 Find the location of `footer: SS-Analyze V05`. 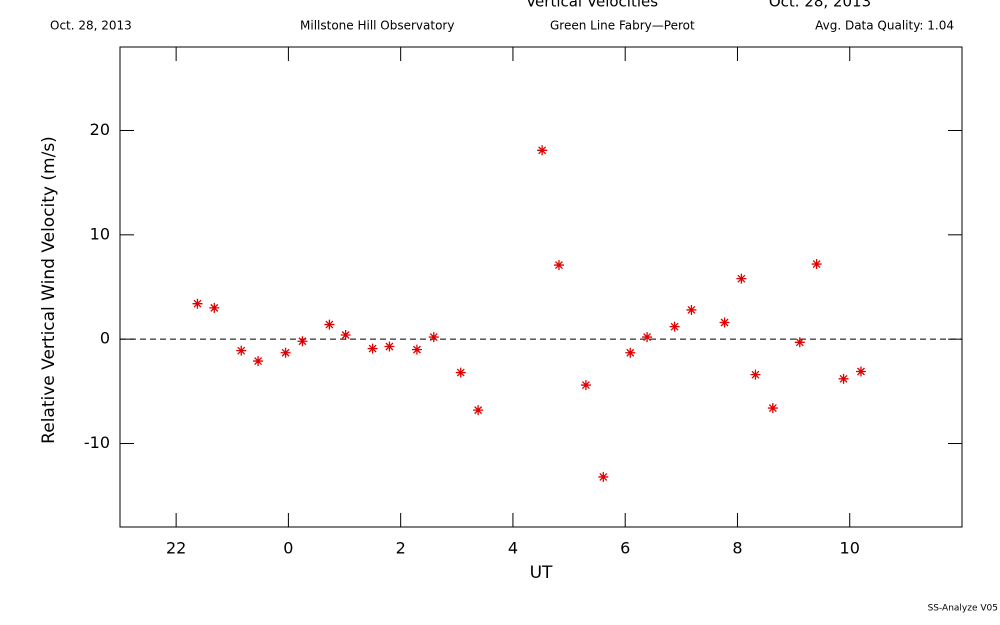

footer: SS-Analyze V05 is located at coordinates (963, 609).